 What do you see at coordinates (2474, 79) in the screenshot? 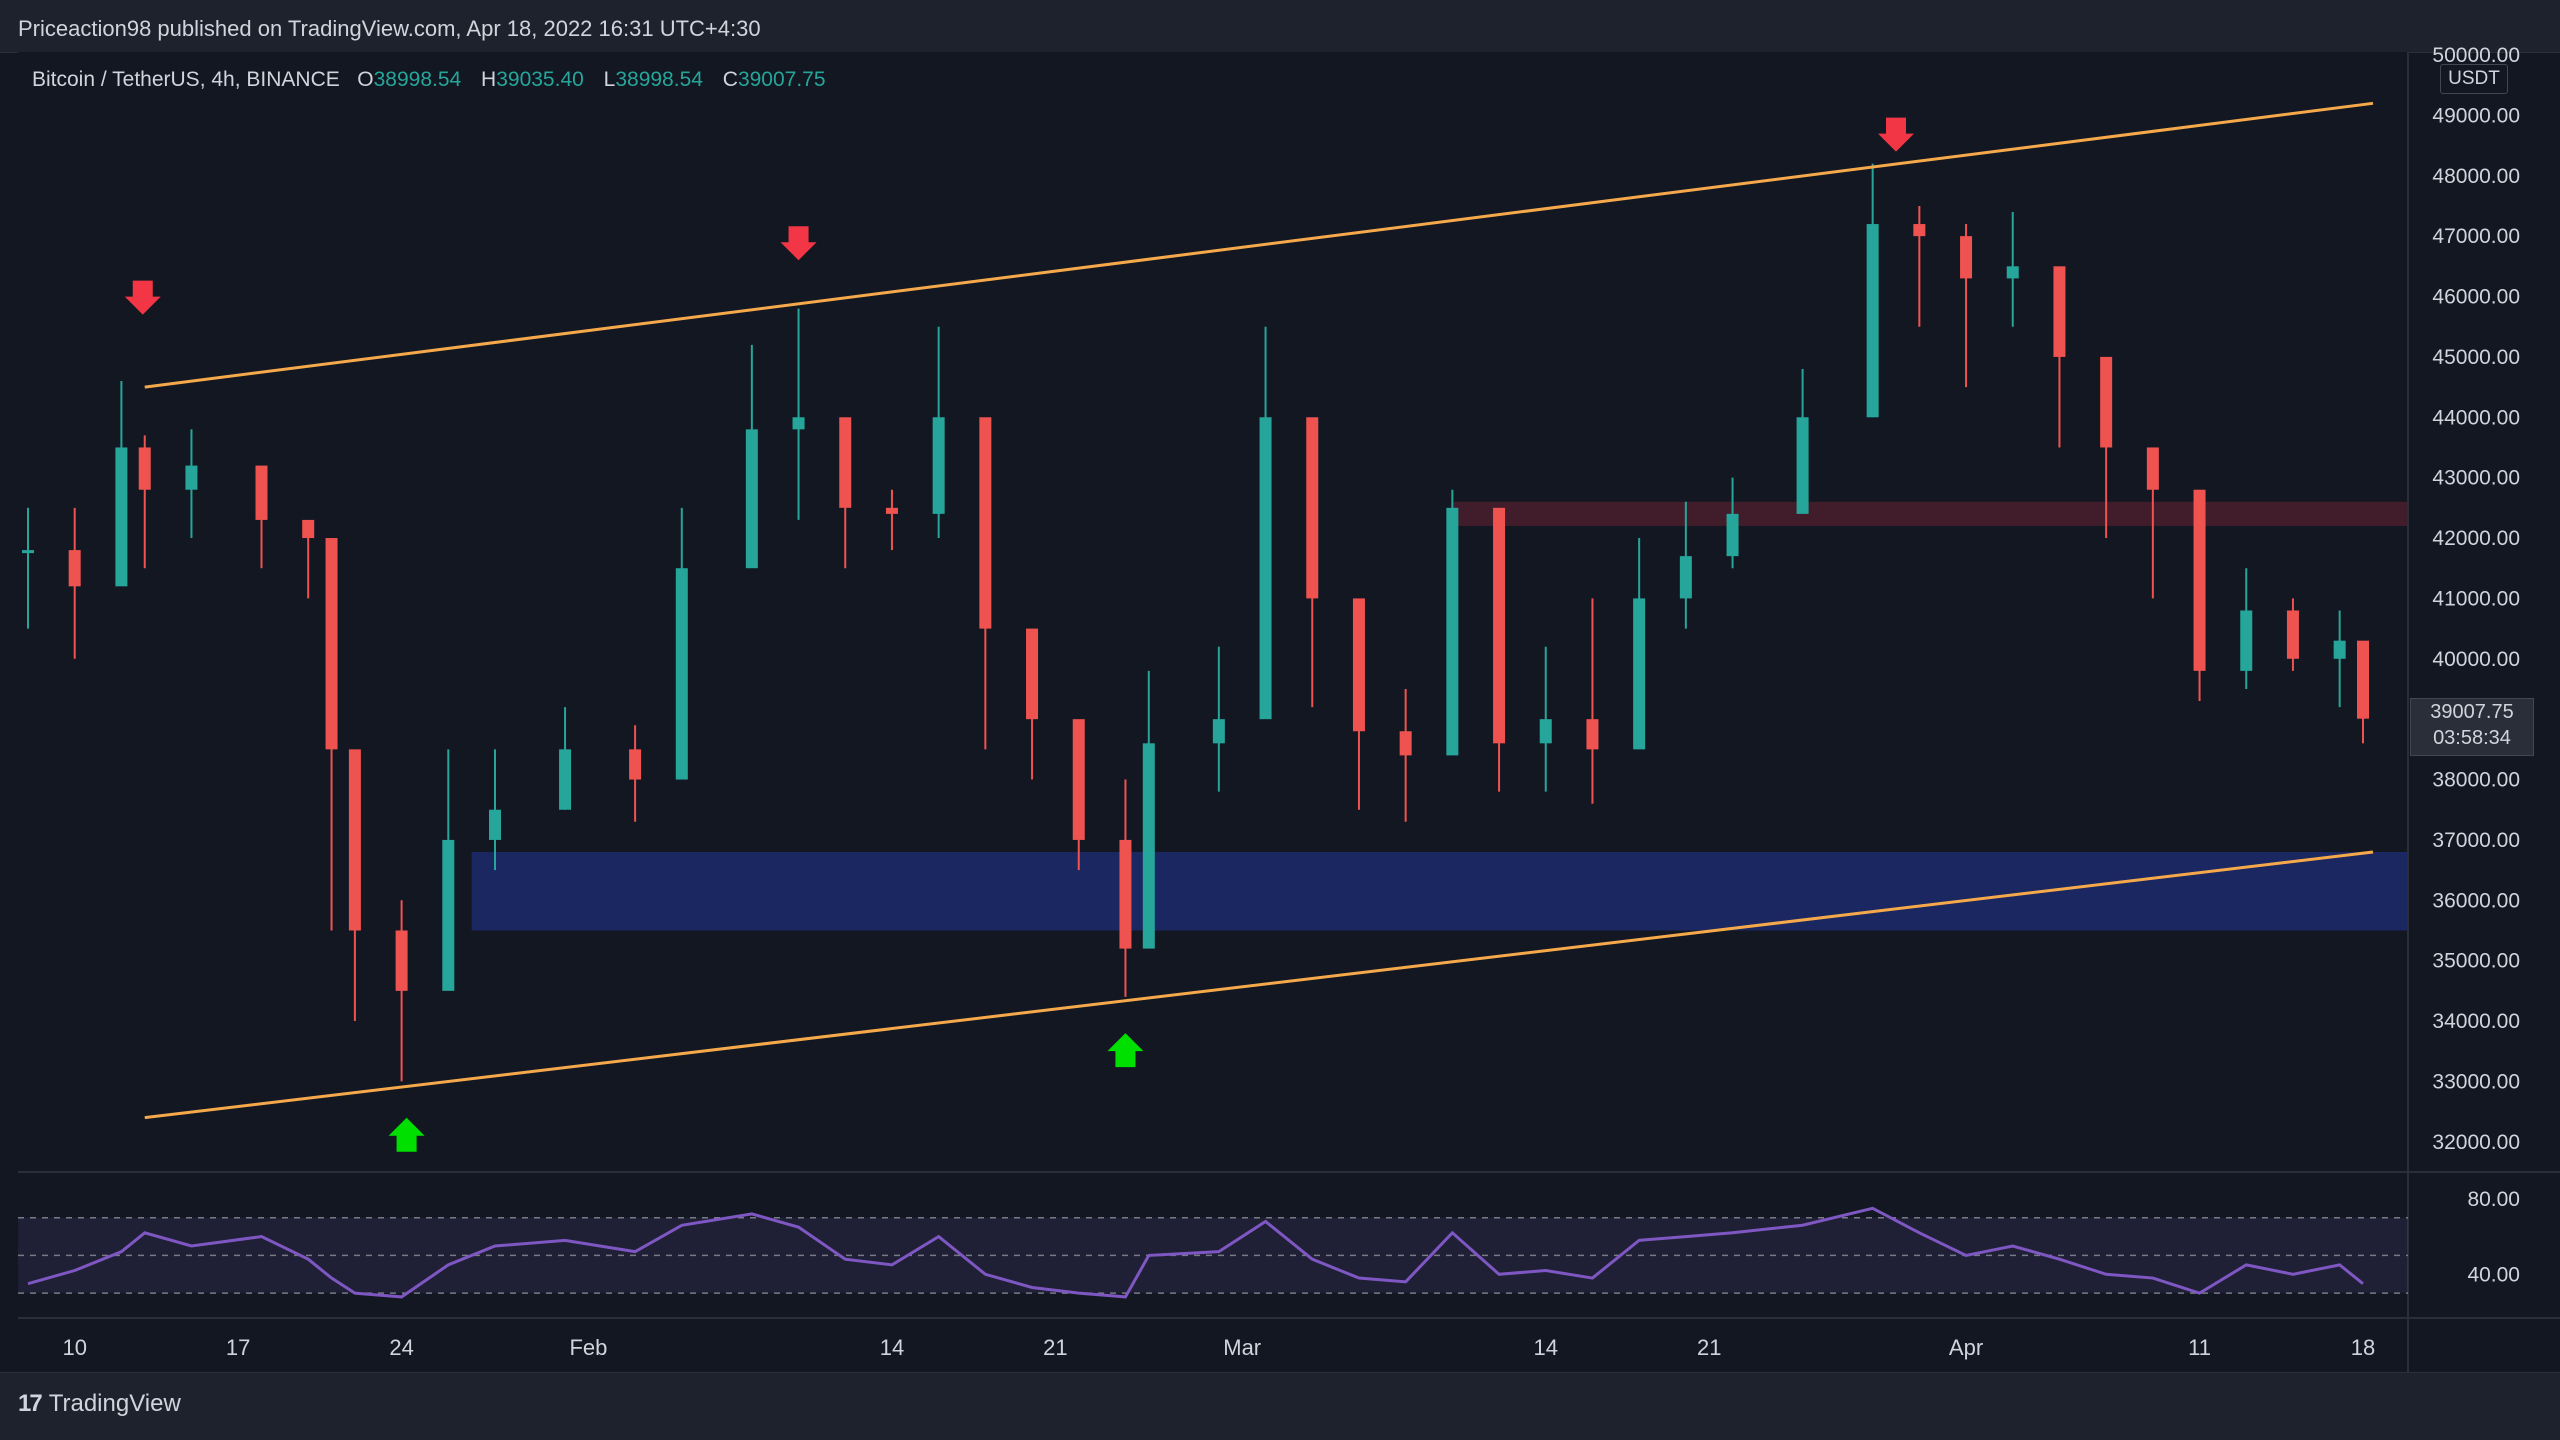
I see `currency-label: USDT` at bounding box center [2474, 79].